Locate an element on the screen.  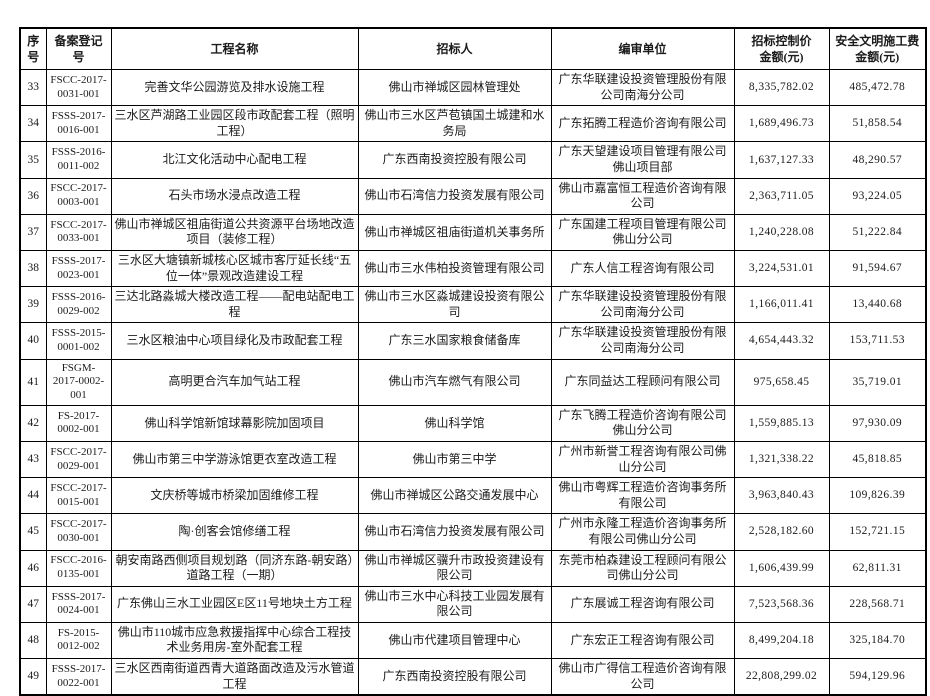
column-header-control_price: 招标控制价 金额(元) is located at coordinates (781, 48).